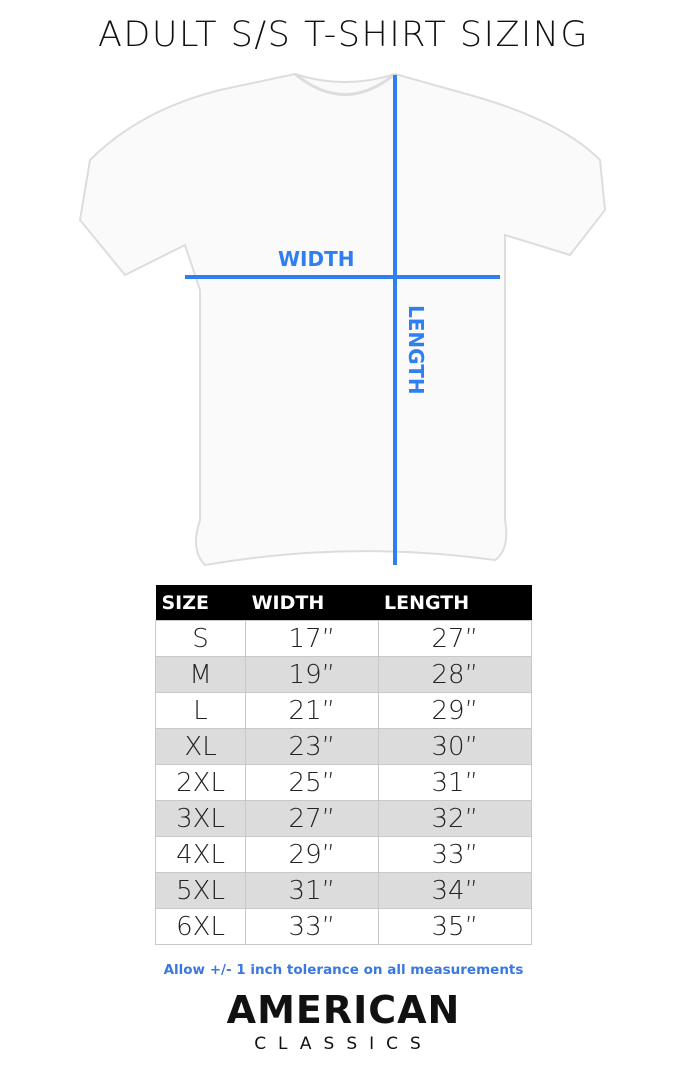  What do you see at coordinates (312, 638) in the screenshot?
I see `cell-width: 17”` at bounding box center [312, 638].